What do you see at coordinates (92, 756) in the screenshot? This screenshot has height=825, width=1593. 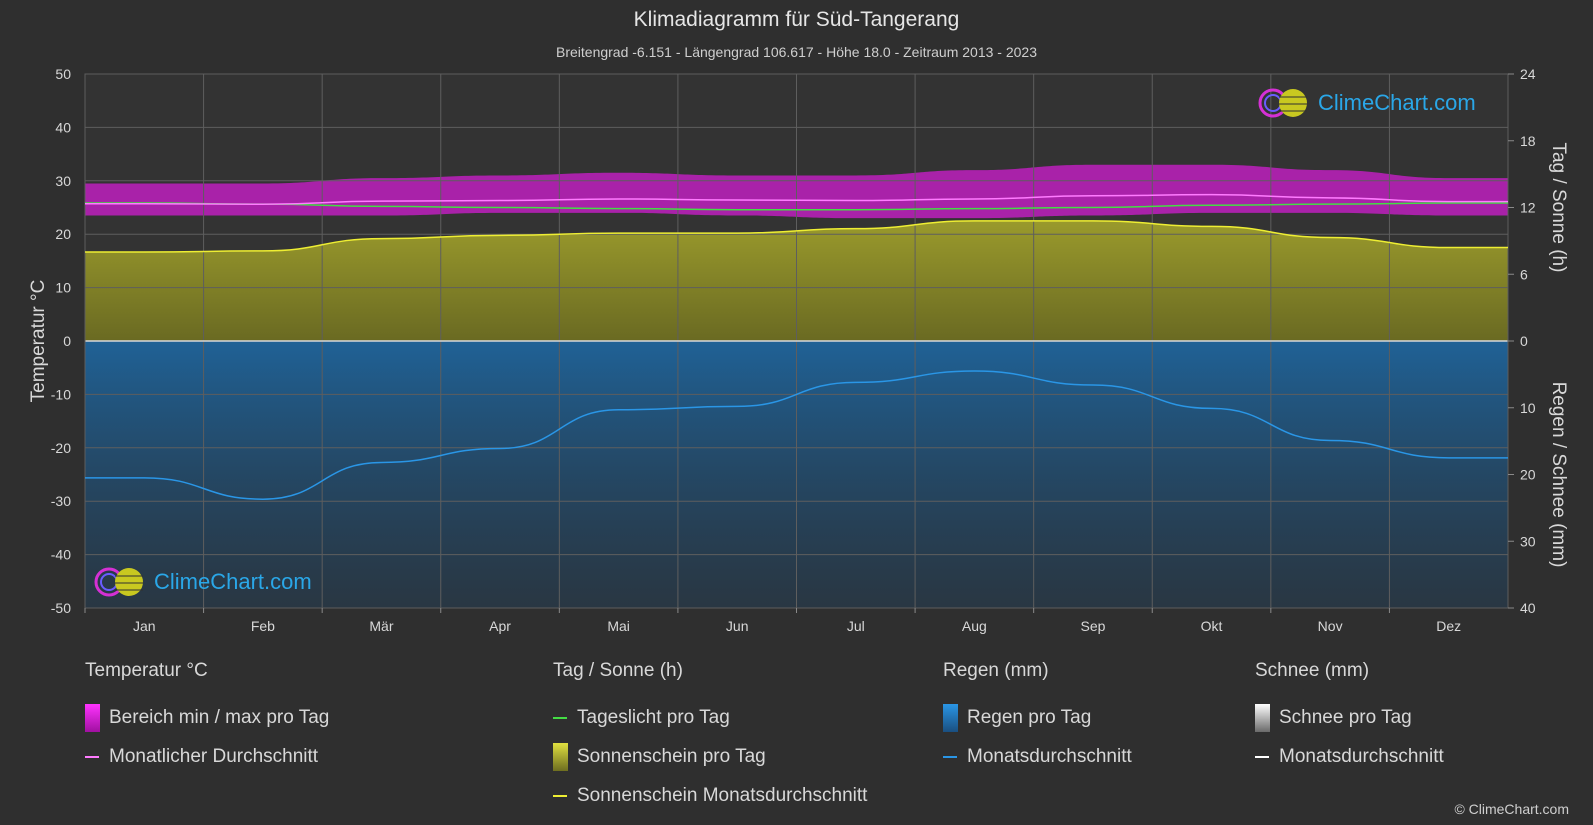 I see `legend-swatch-temp-avg` at bounding box center [92, 756].